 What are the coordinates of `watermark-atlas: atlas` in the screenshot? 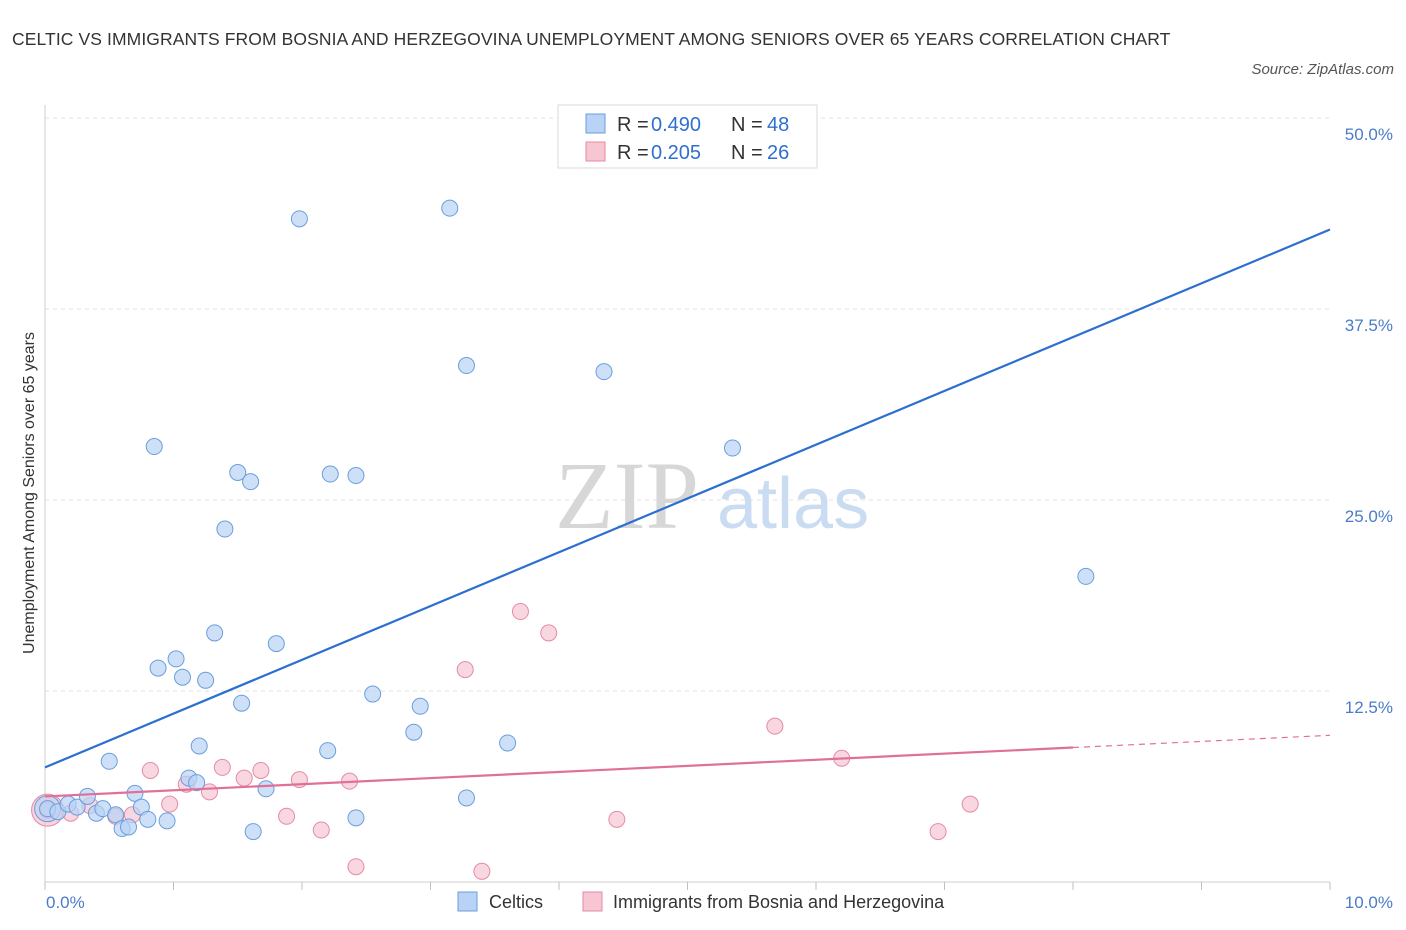 It's located at (793, 504).